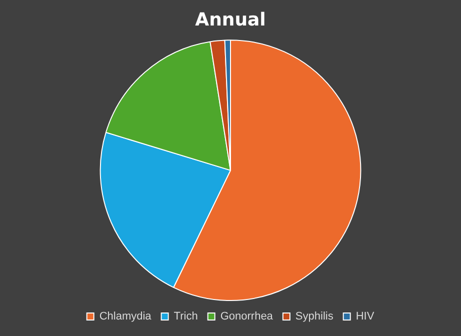 The width and height of the screenshot is (461, 336). Describe the element at coordinates (314, 316) in the screenshot. I see `legend-label: Syphilis` at that location.